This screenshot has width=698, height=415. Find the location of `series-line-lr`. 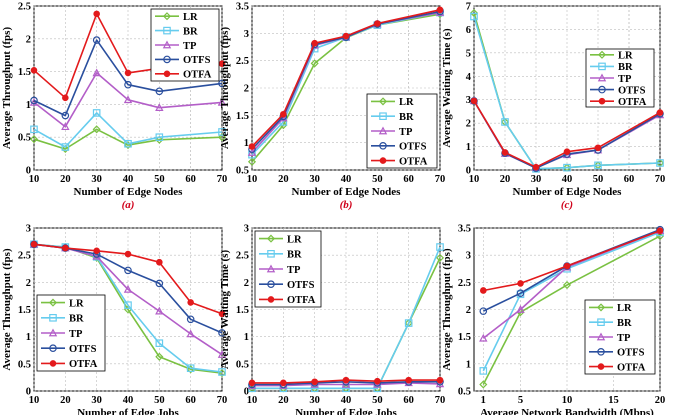

series-line-lr is located at coordinates (571, 310).